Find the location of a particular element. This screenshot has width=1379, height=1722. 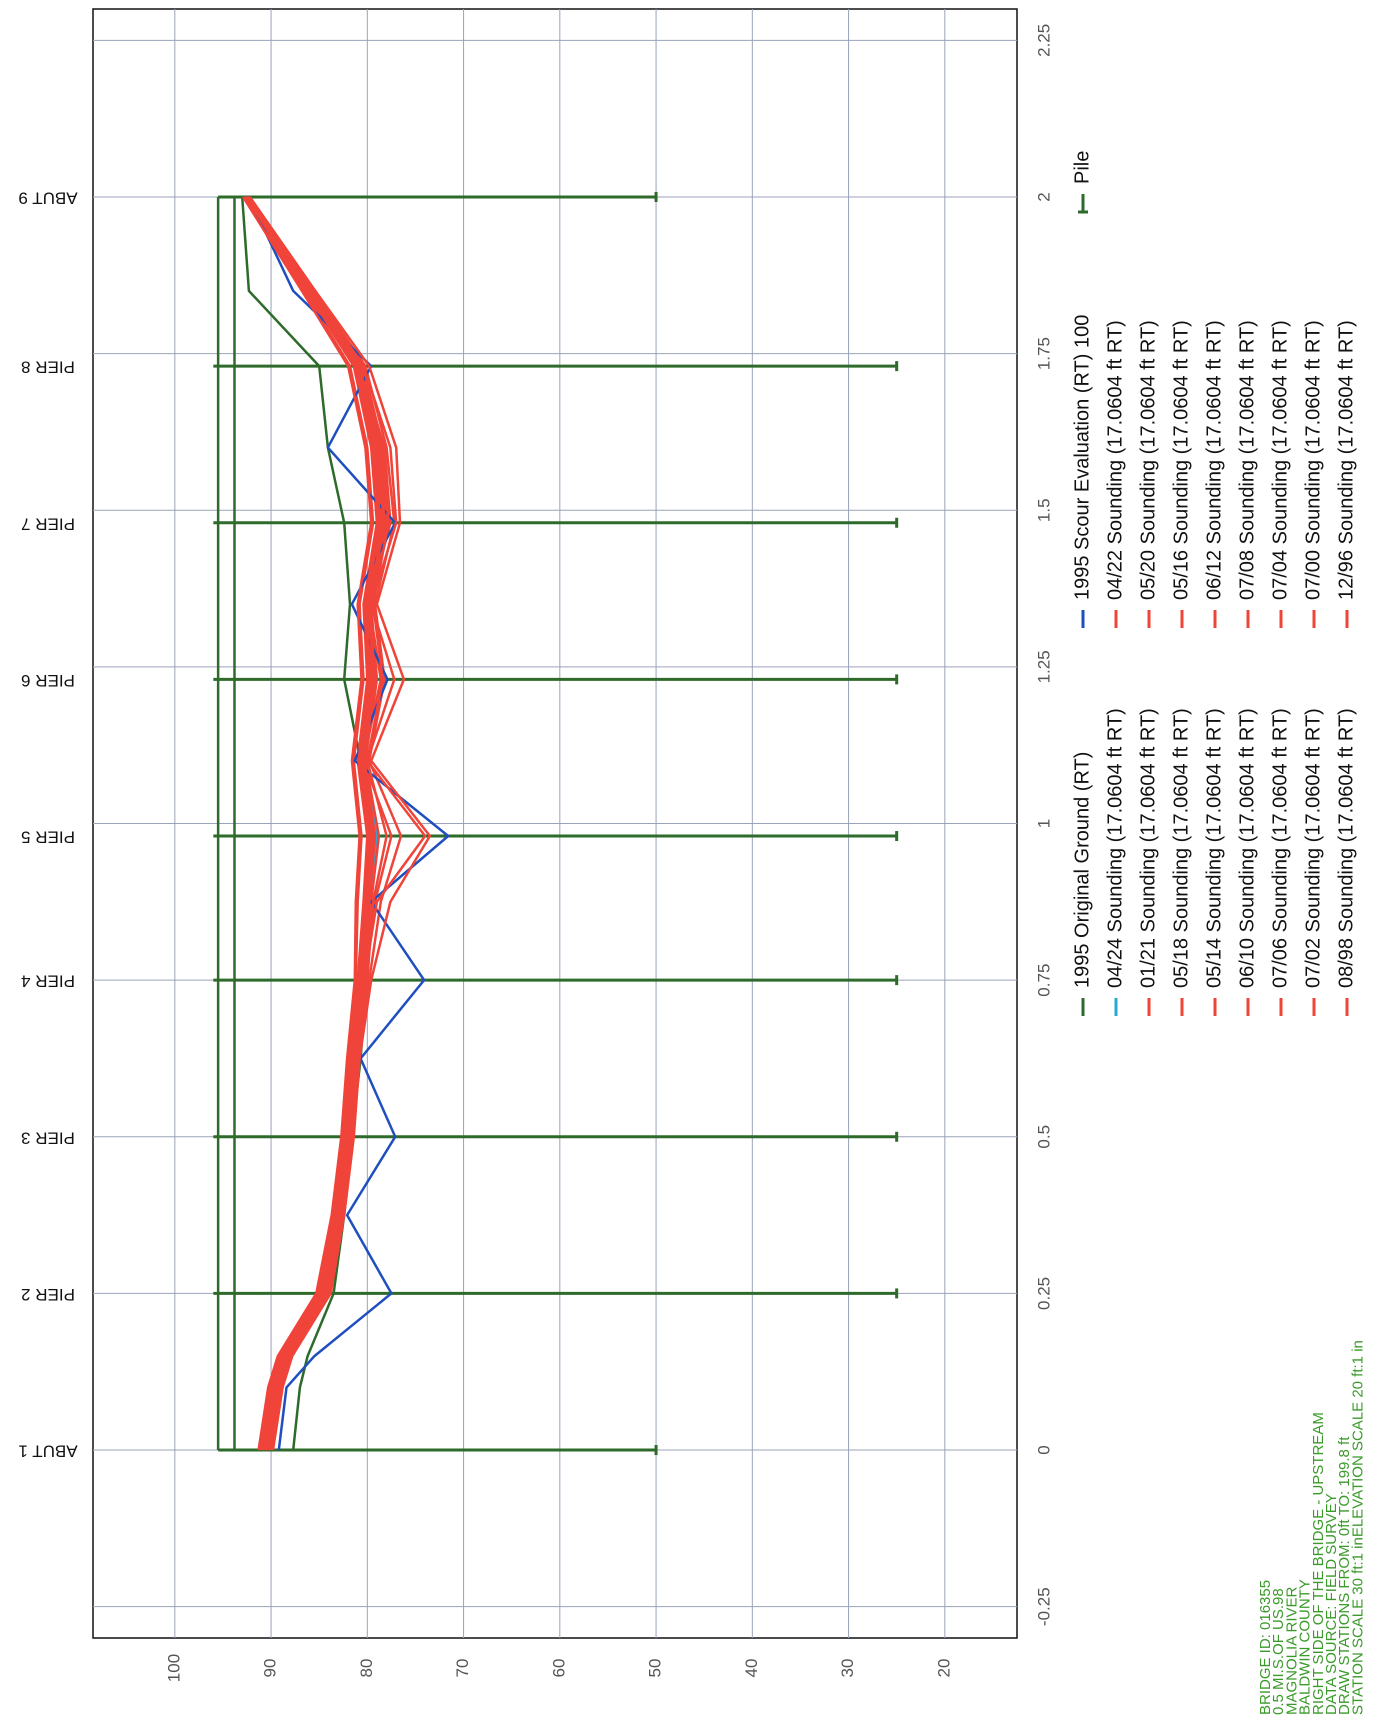

note: RIGHT SIDE OF THE BRIDGE - UPSTREAM is located at coordinates (1318, 1563).